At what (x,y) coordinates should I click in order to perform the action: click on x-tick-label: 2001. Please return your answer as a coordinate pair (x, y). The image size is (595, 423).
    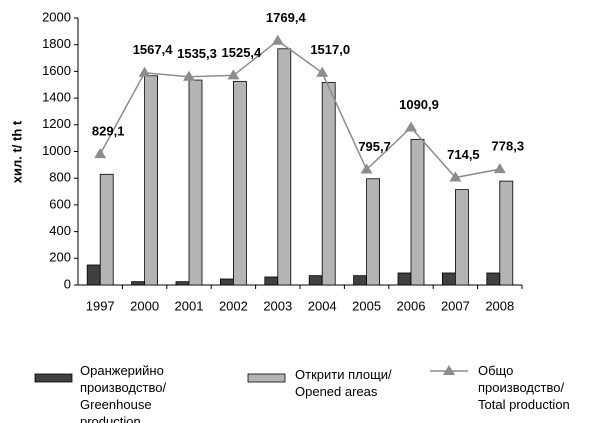
    Looking at the image, I should click on (189, 305).